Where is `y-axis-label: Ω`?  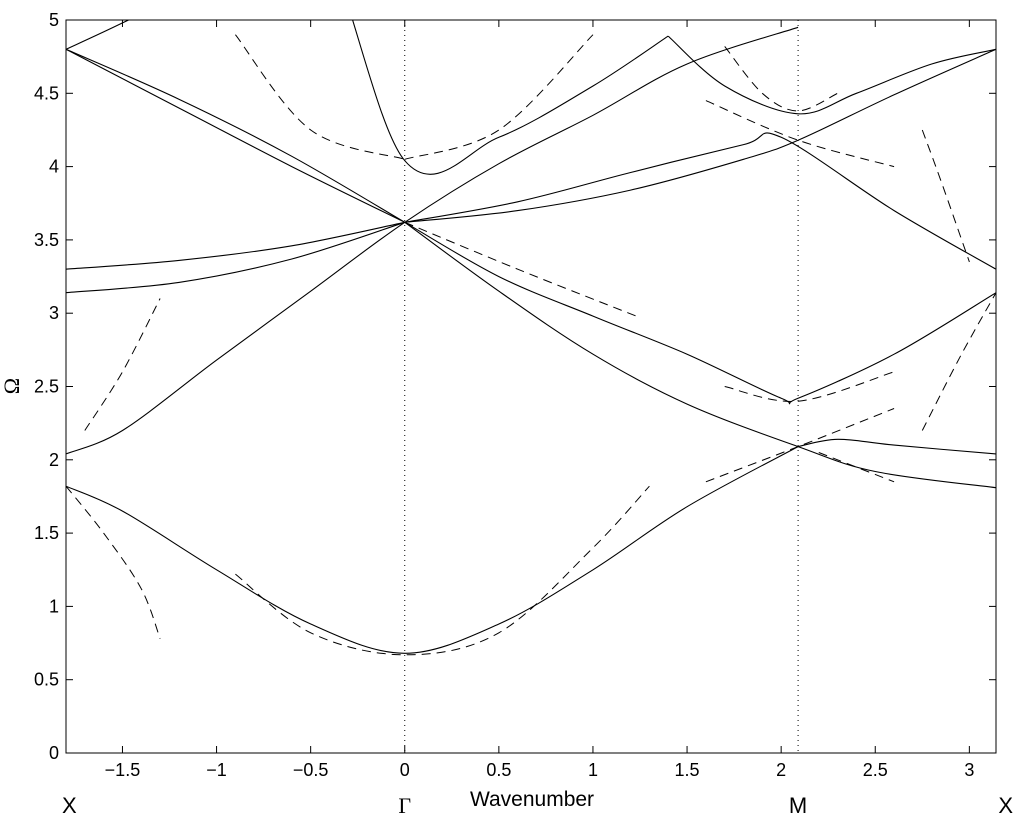
y-axis-label: Ω is located at coordinates (12, 386).